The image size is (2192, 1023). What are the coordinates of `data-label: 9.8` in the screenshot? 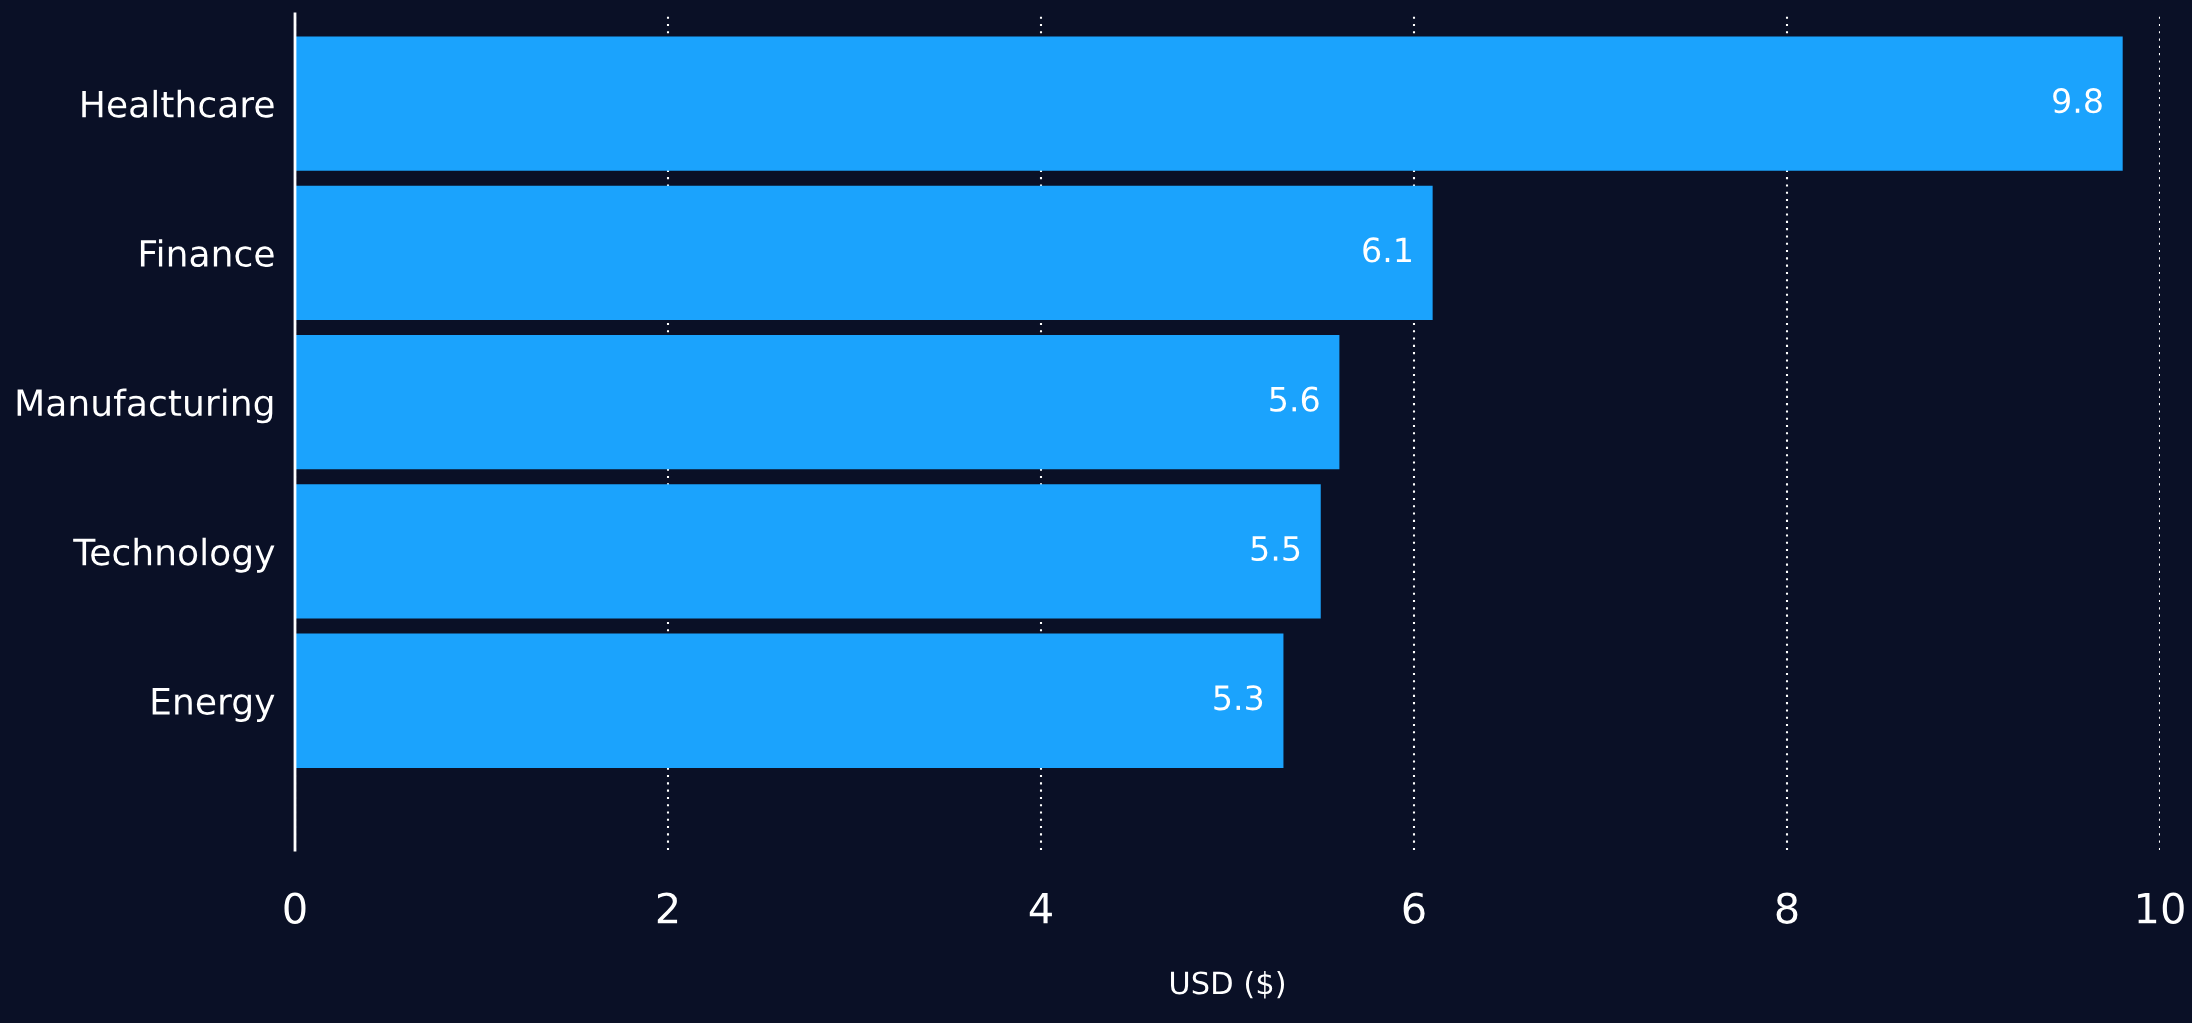 It's located at (2077, 101).